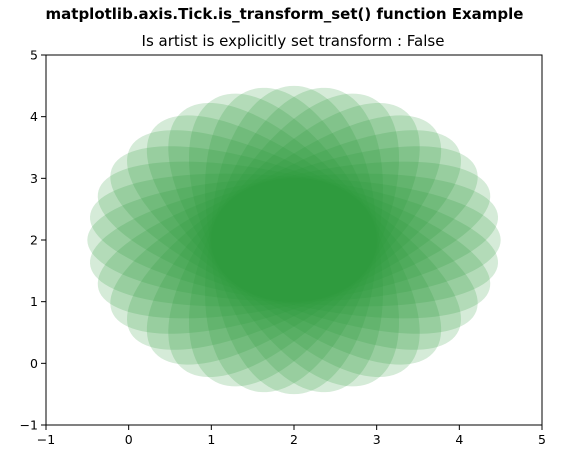 This screenshot has width=569, height=468. What do you see at coordinates (34, 178) in the screenshot?
I see `y-tick-label: 3` at bounding box center [34, 178].